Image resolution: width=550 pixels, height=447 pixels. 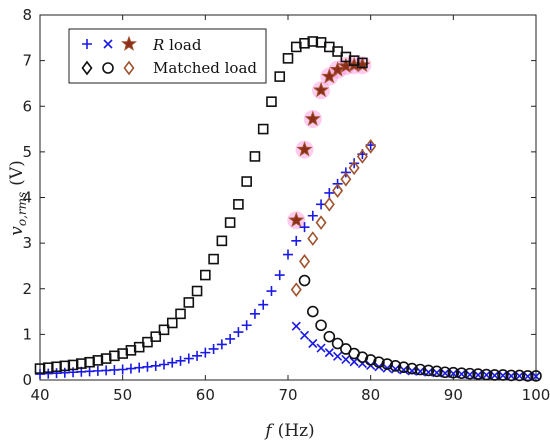 What do you see at coordinates (27, 243) in the screenshot?
I see `y-tick-label: 3` at bounding box center [27, 243].